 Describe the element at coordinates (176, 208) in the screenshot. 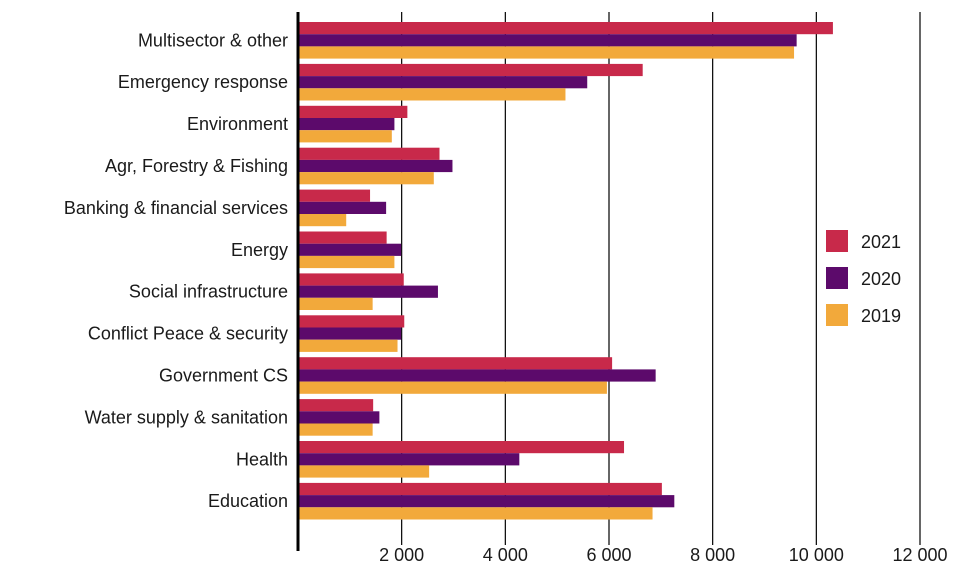

I see `category-label: Banking & financial services` at that location.